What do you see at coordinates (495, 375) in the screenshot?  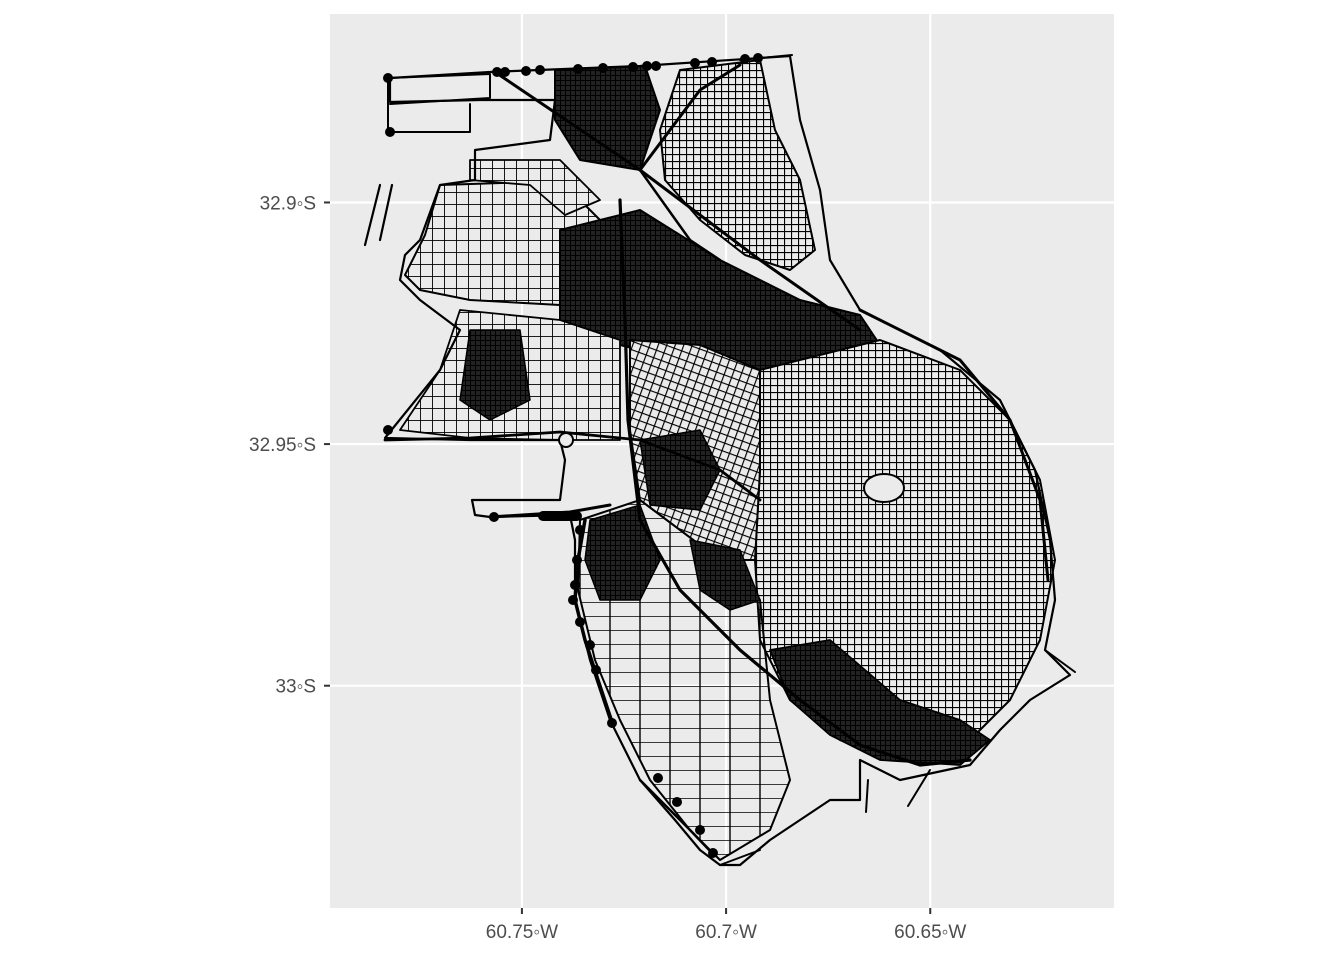 I see `west-peninsula-dense` at bounding box center [495, 375].